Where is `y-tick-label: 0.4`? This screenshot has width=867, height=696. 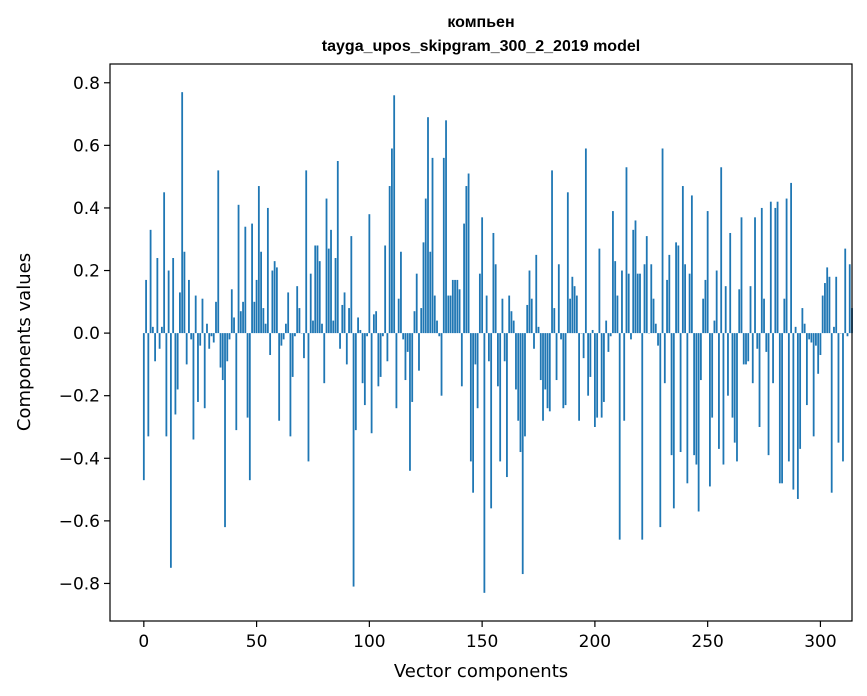 y-tick-label: 0.4 is located at coordinates (86, 209).